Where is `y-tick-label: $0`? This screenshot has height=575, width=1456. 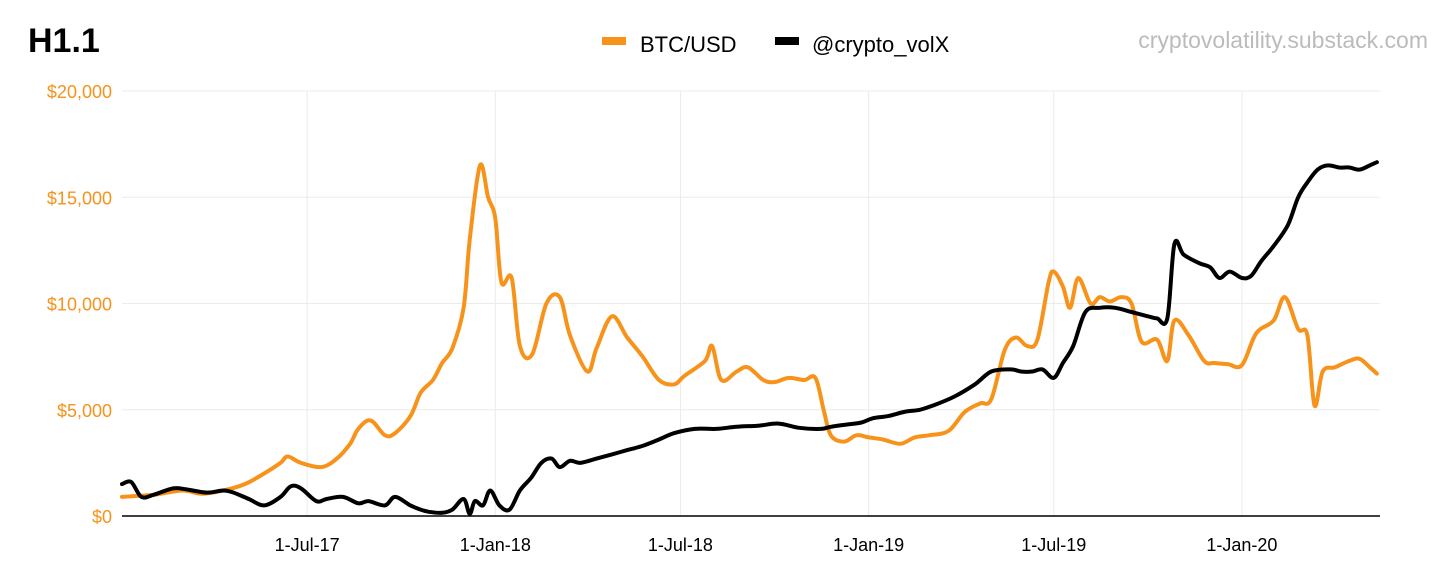
y-tick-label: $0 is located at coordinates (102, 517).